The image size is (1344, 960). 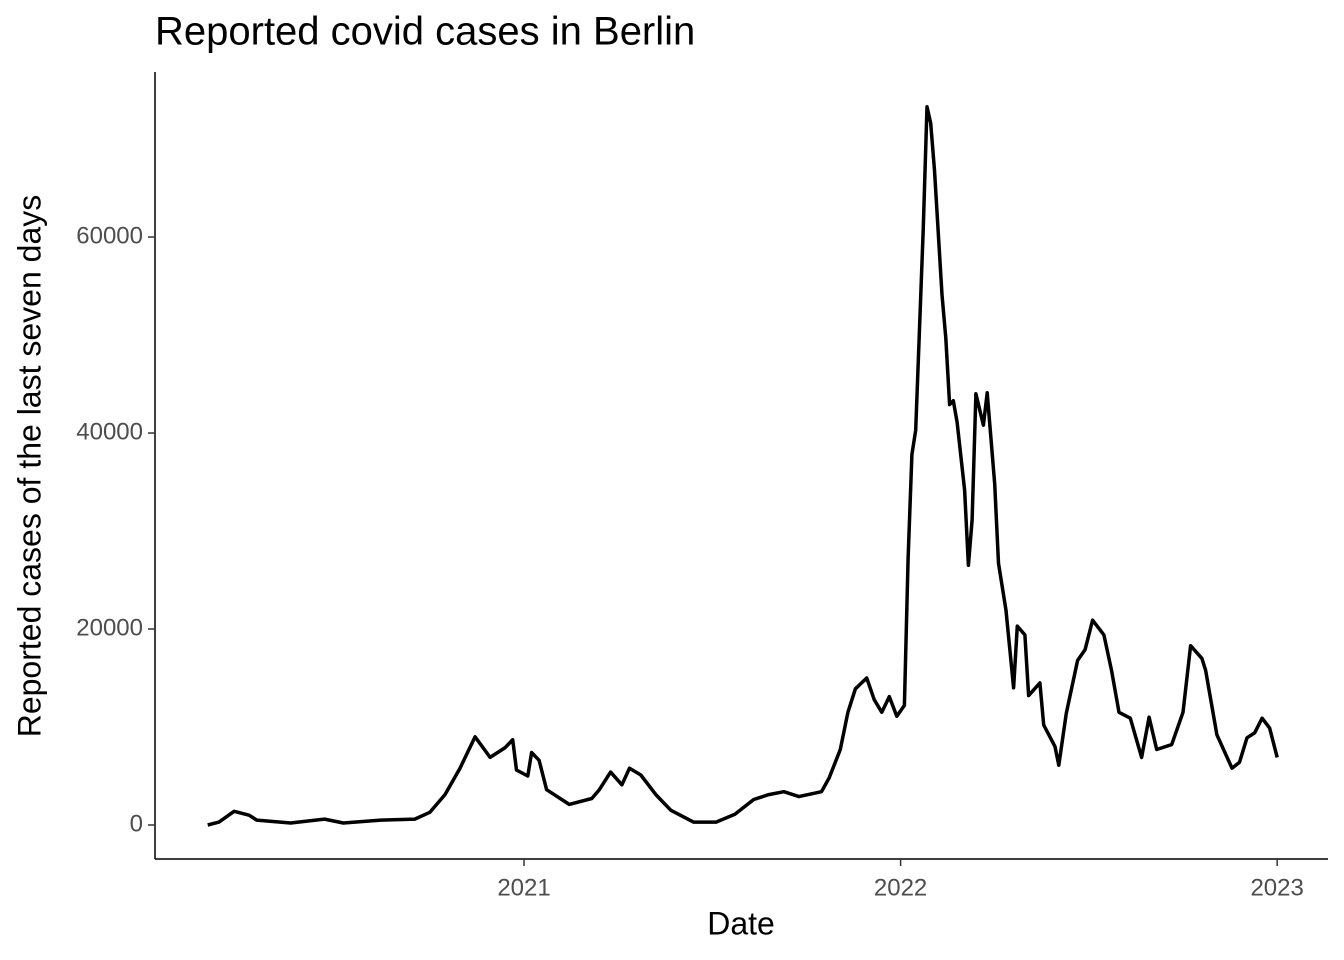 I want to click on x-tick-label: 2022, so click(x=900, y=887).